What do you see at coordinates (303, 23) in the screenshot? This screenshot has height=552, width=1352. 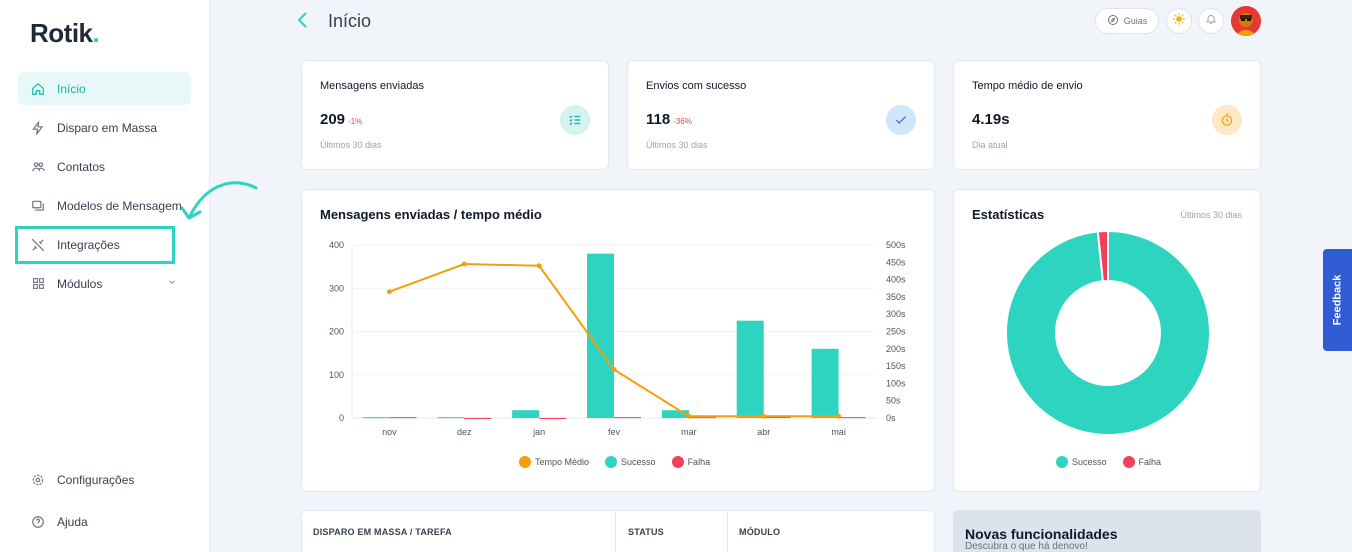 I see `back-icon` at bounding box center [303, 23].